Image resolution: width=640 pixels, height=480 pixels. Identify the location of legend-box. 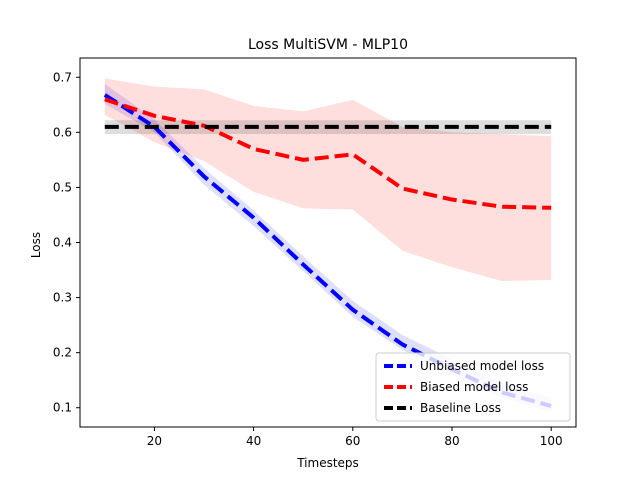
(473, 387).